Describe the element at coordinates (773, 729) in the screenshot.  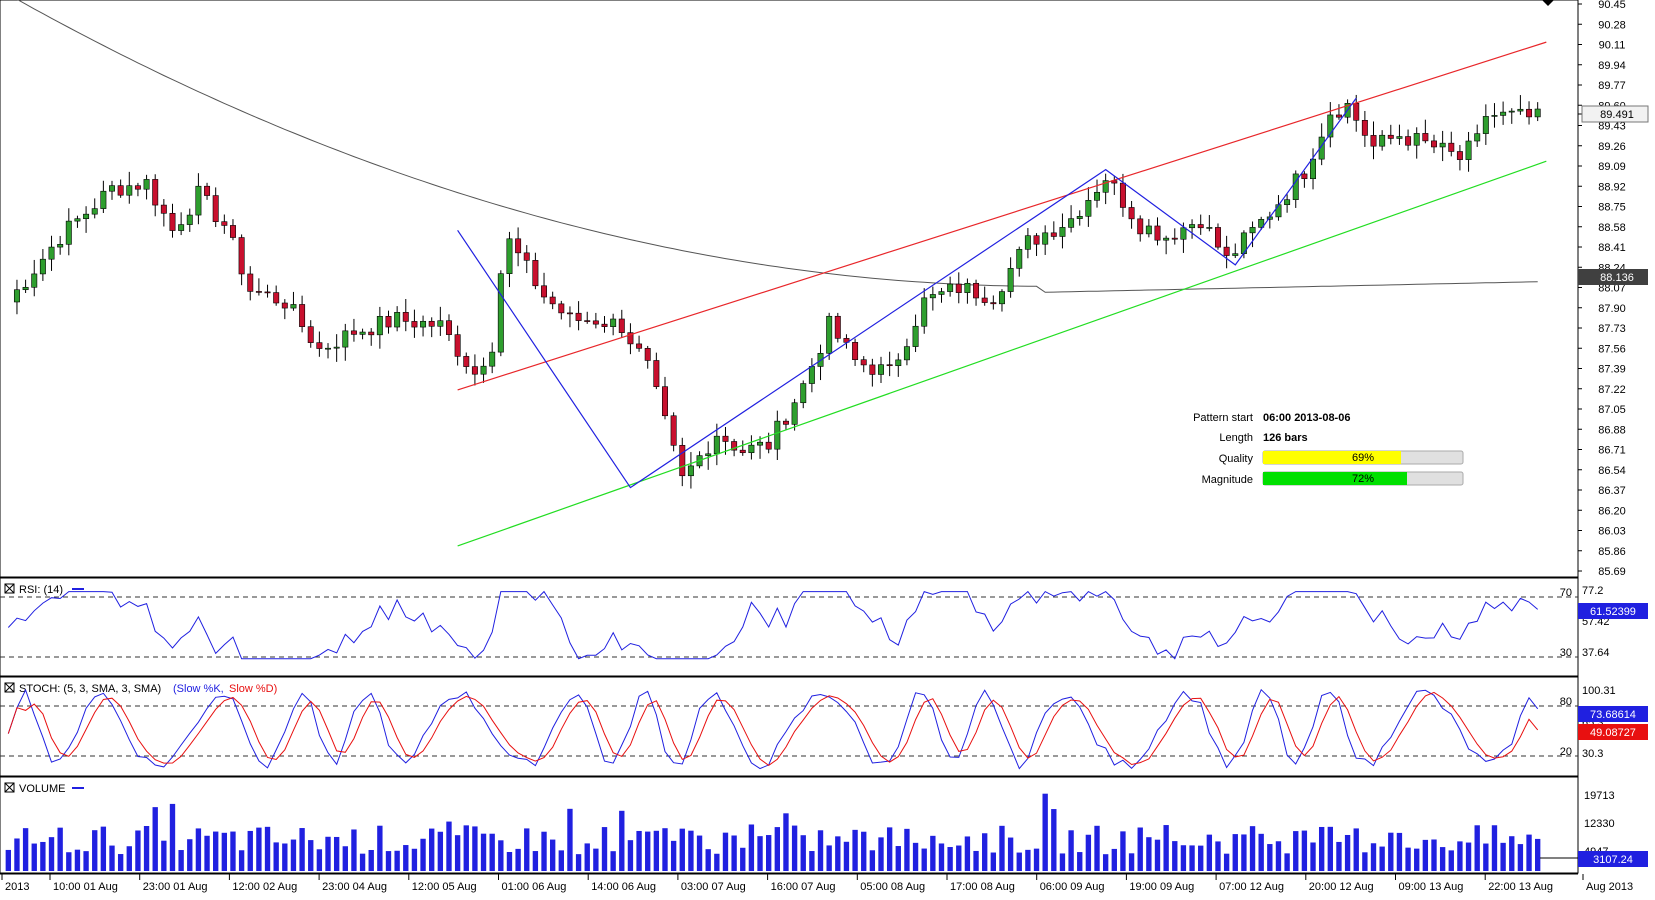
I see `stoch-line-layer` at that location.